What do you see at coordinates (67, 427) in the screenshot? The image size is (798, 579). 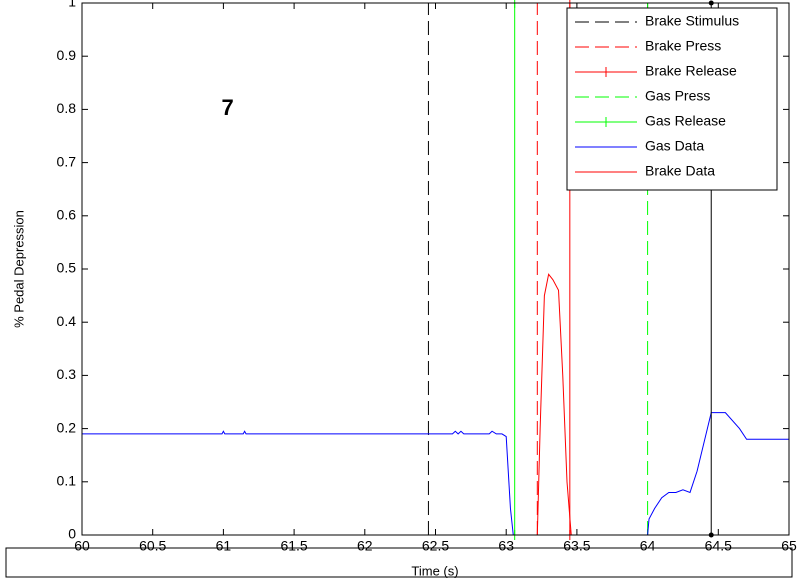 I see `y-tick-label: 0.2` at bounding box center [67, 427].